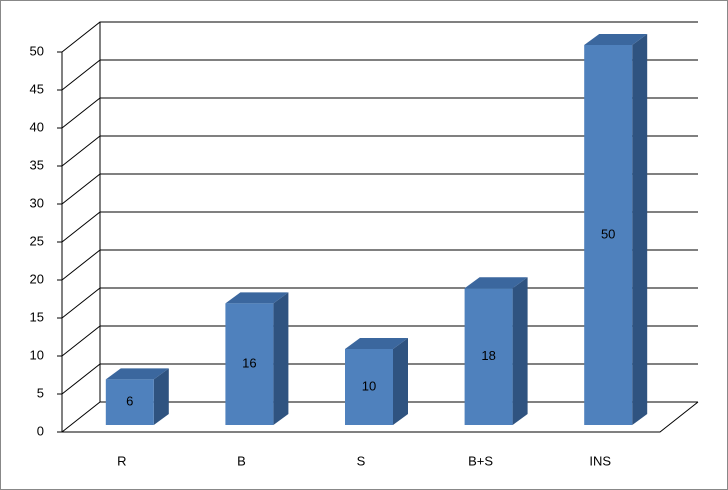 This screenshot has height=490, width=728. I want to click on y-tick-label: 25, so click(37, 240).